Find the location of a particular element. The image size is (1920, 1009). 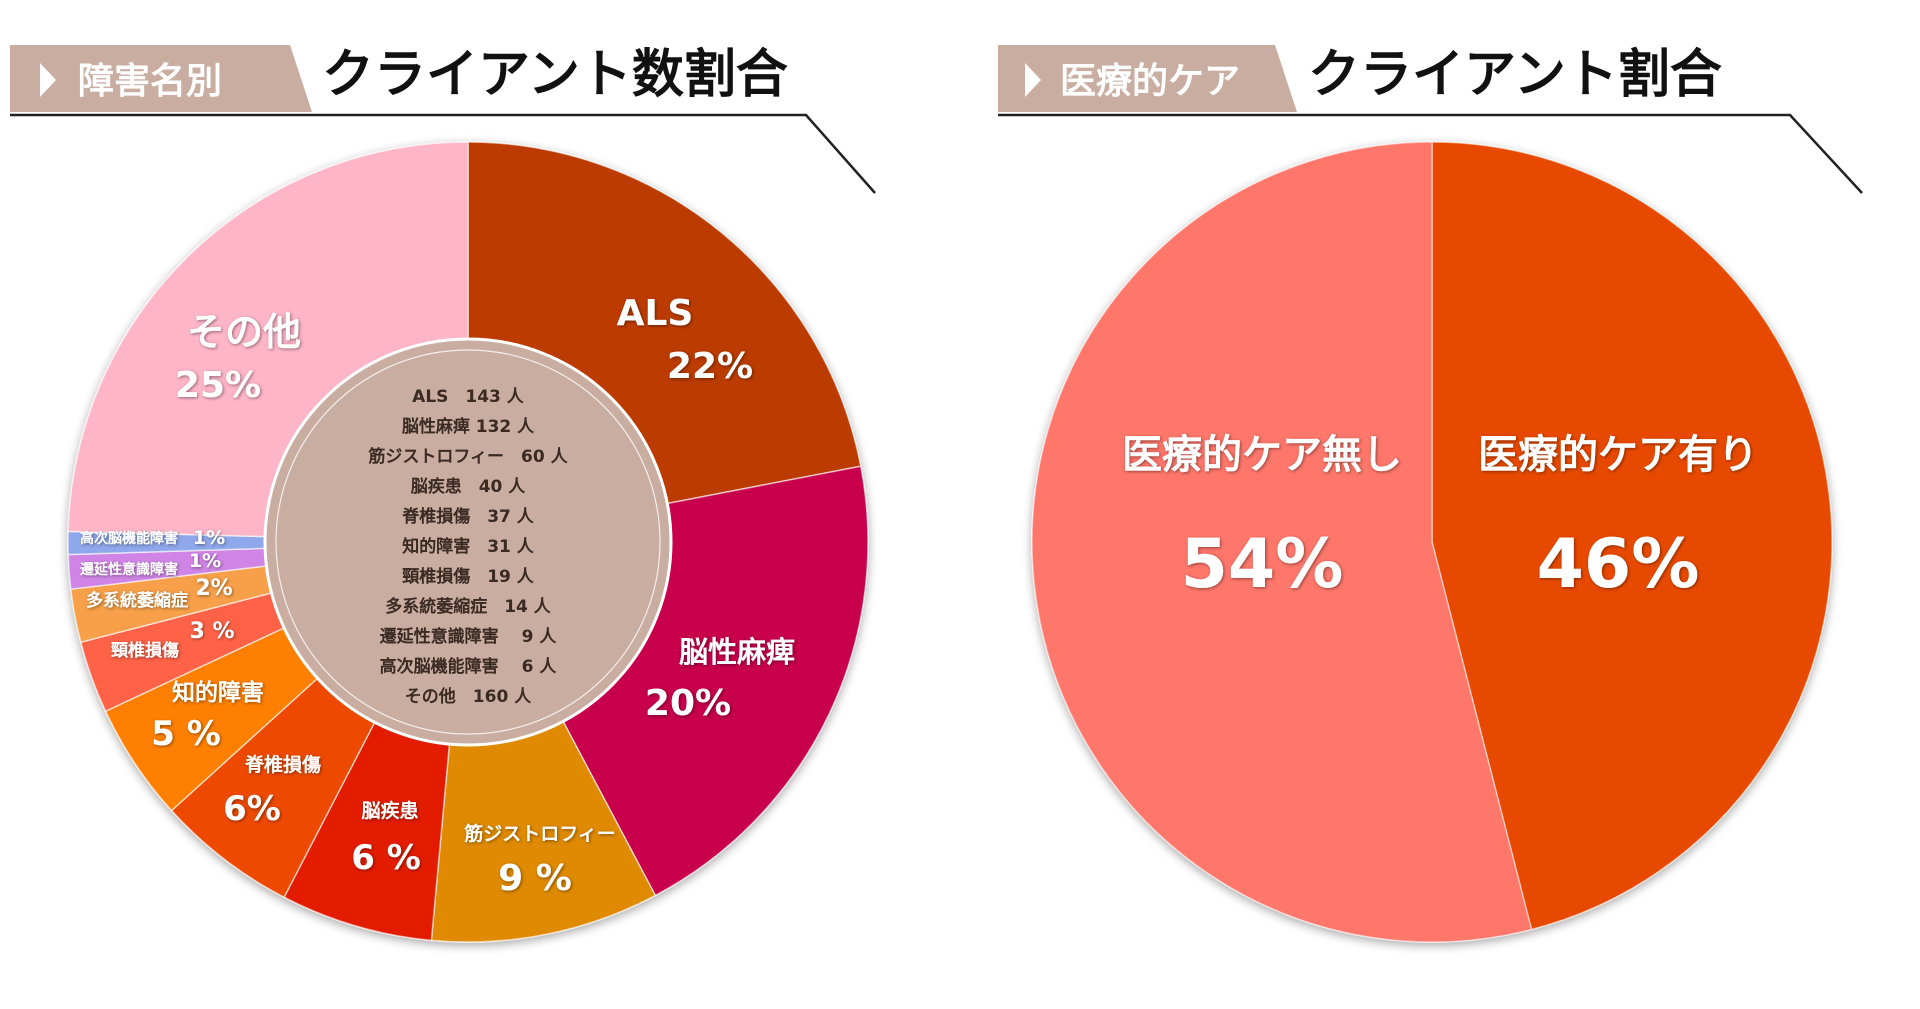

donut-slice-name-label: 脊椎損傷 is located at coordinates (282, 764).